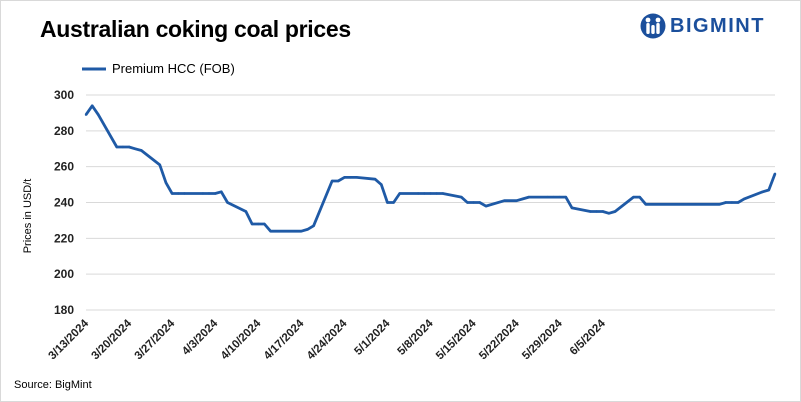 The height and width of the screenshot is (402, 801). What do you see at coordinates (327, 339) in the screenshot?
I see `x-tick-label: 4/24/2024` at bounding box center [327, 339].